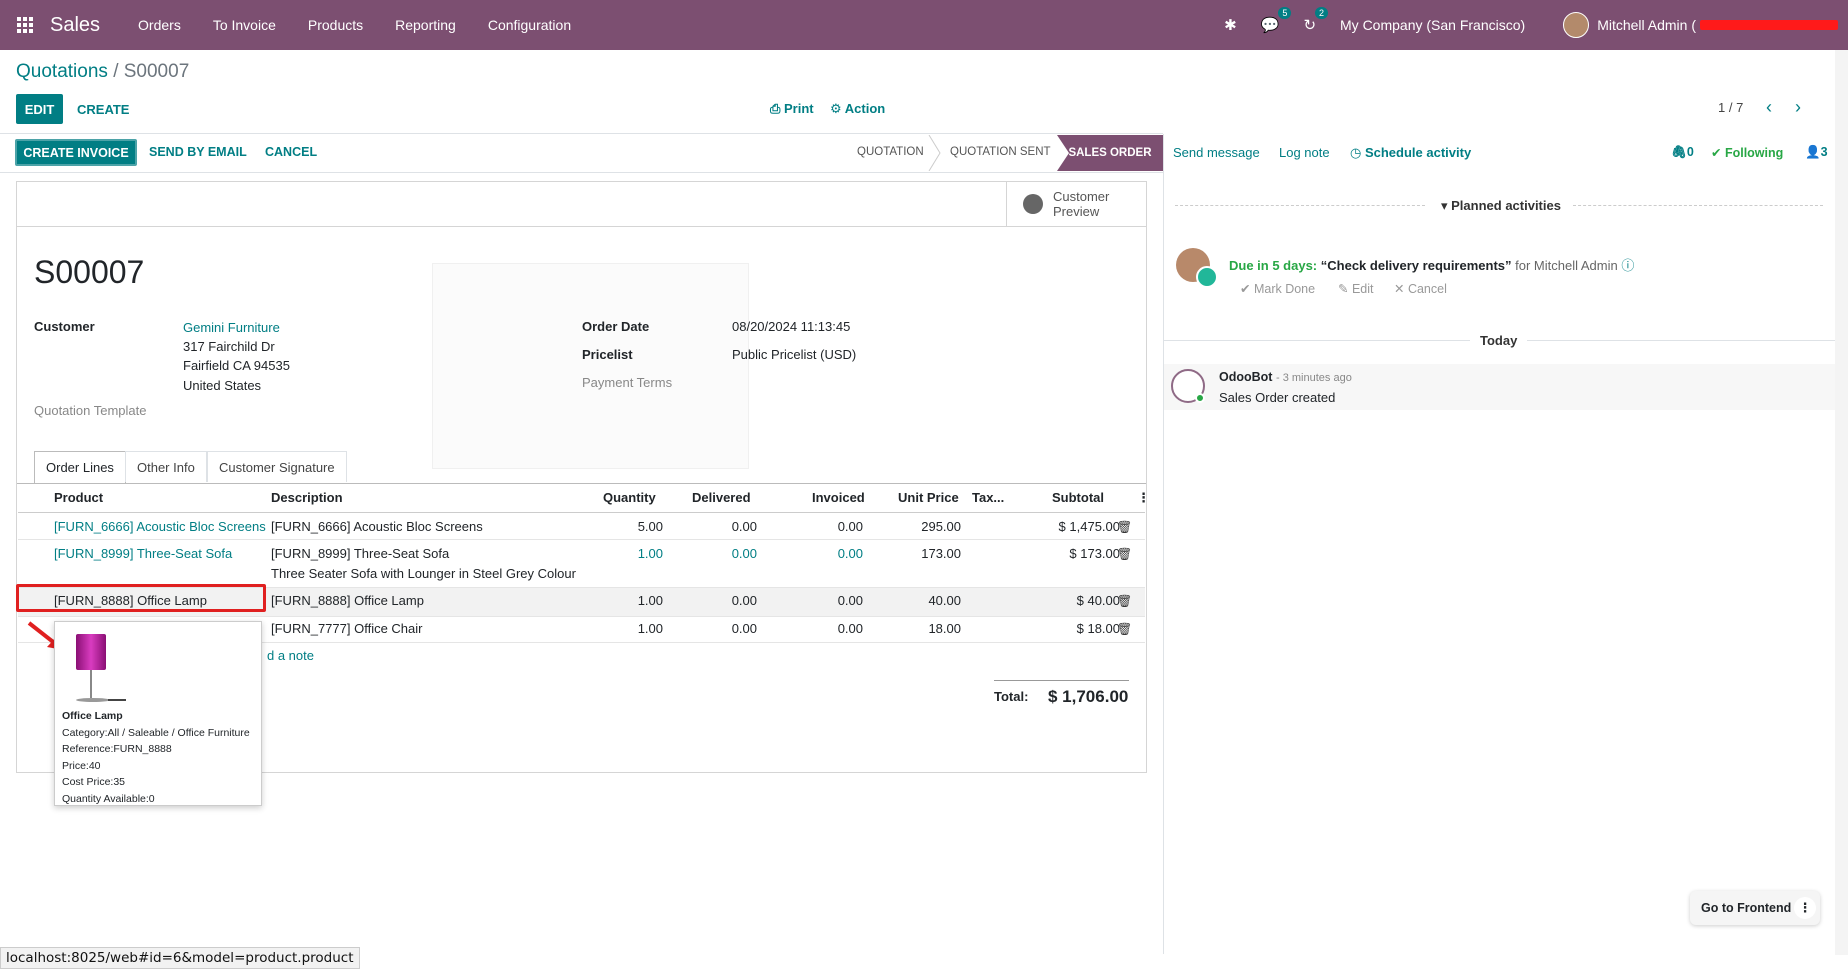  I want to click on row-product-link: [FURN_8888] Office Lamp, so click(130, 600).